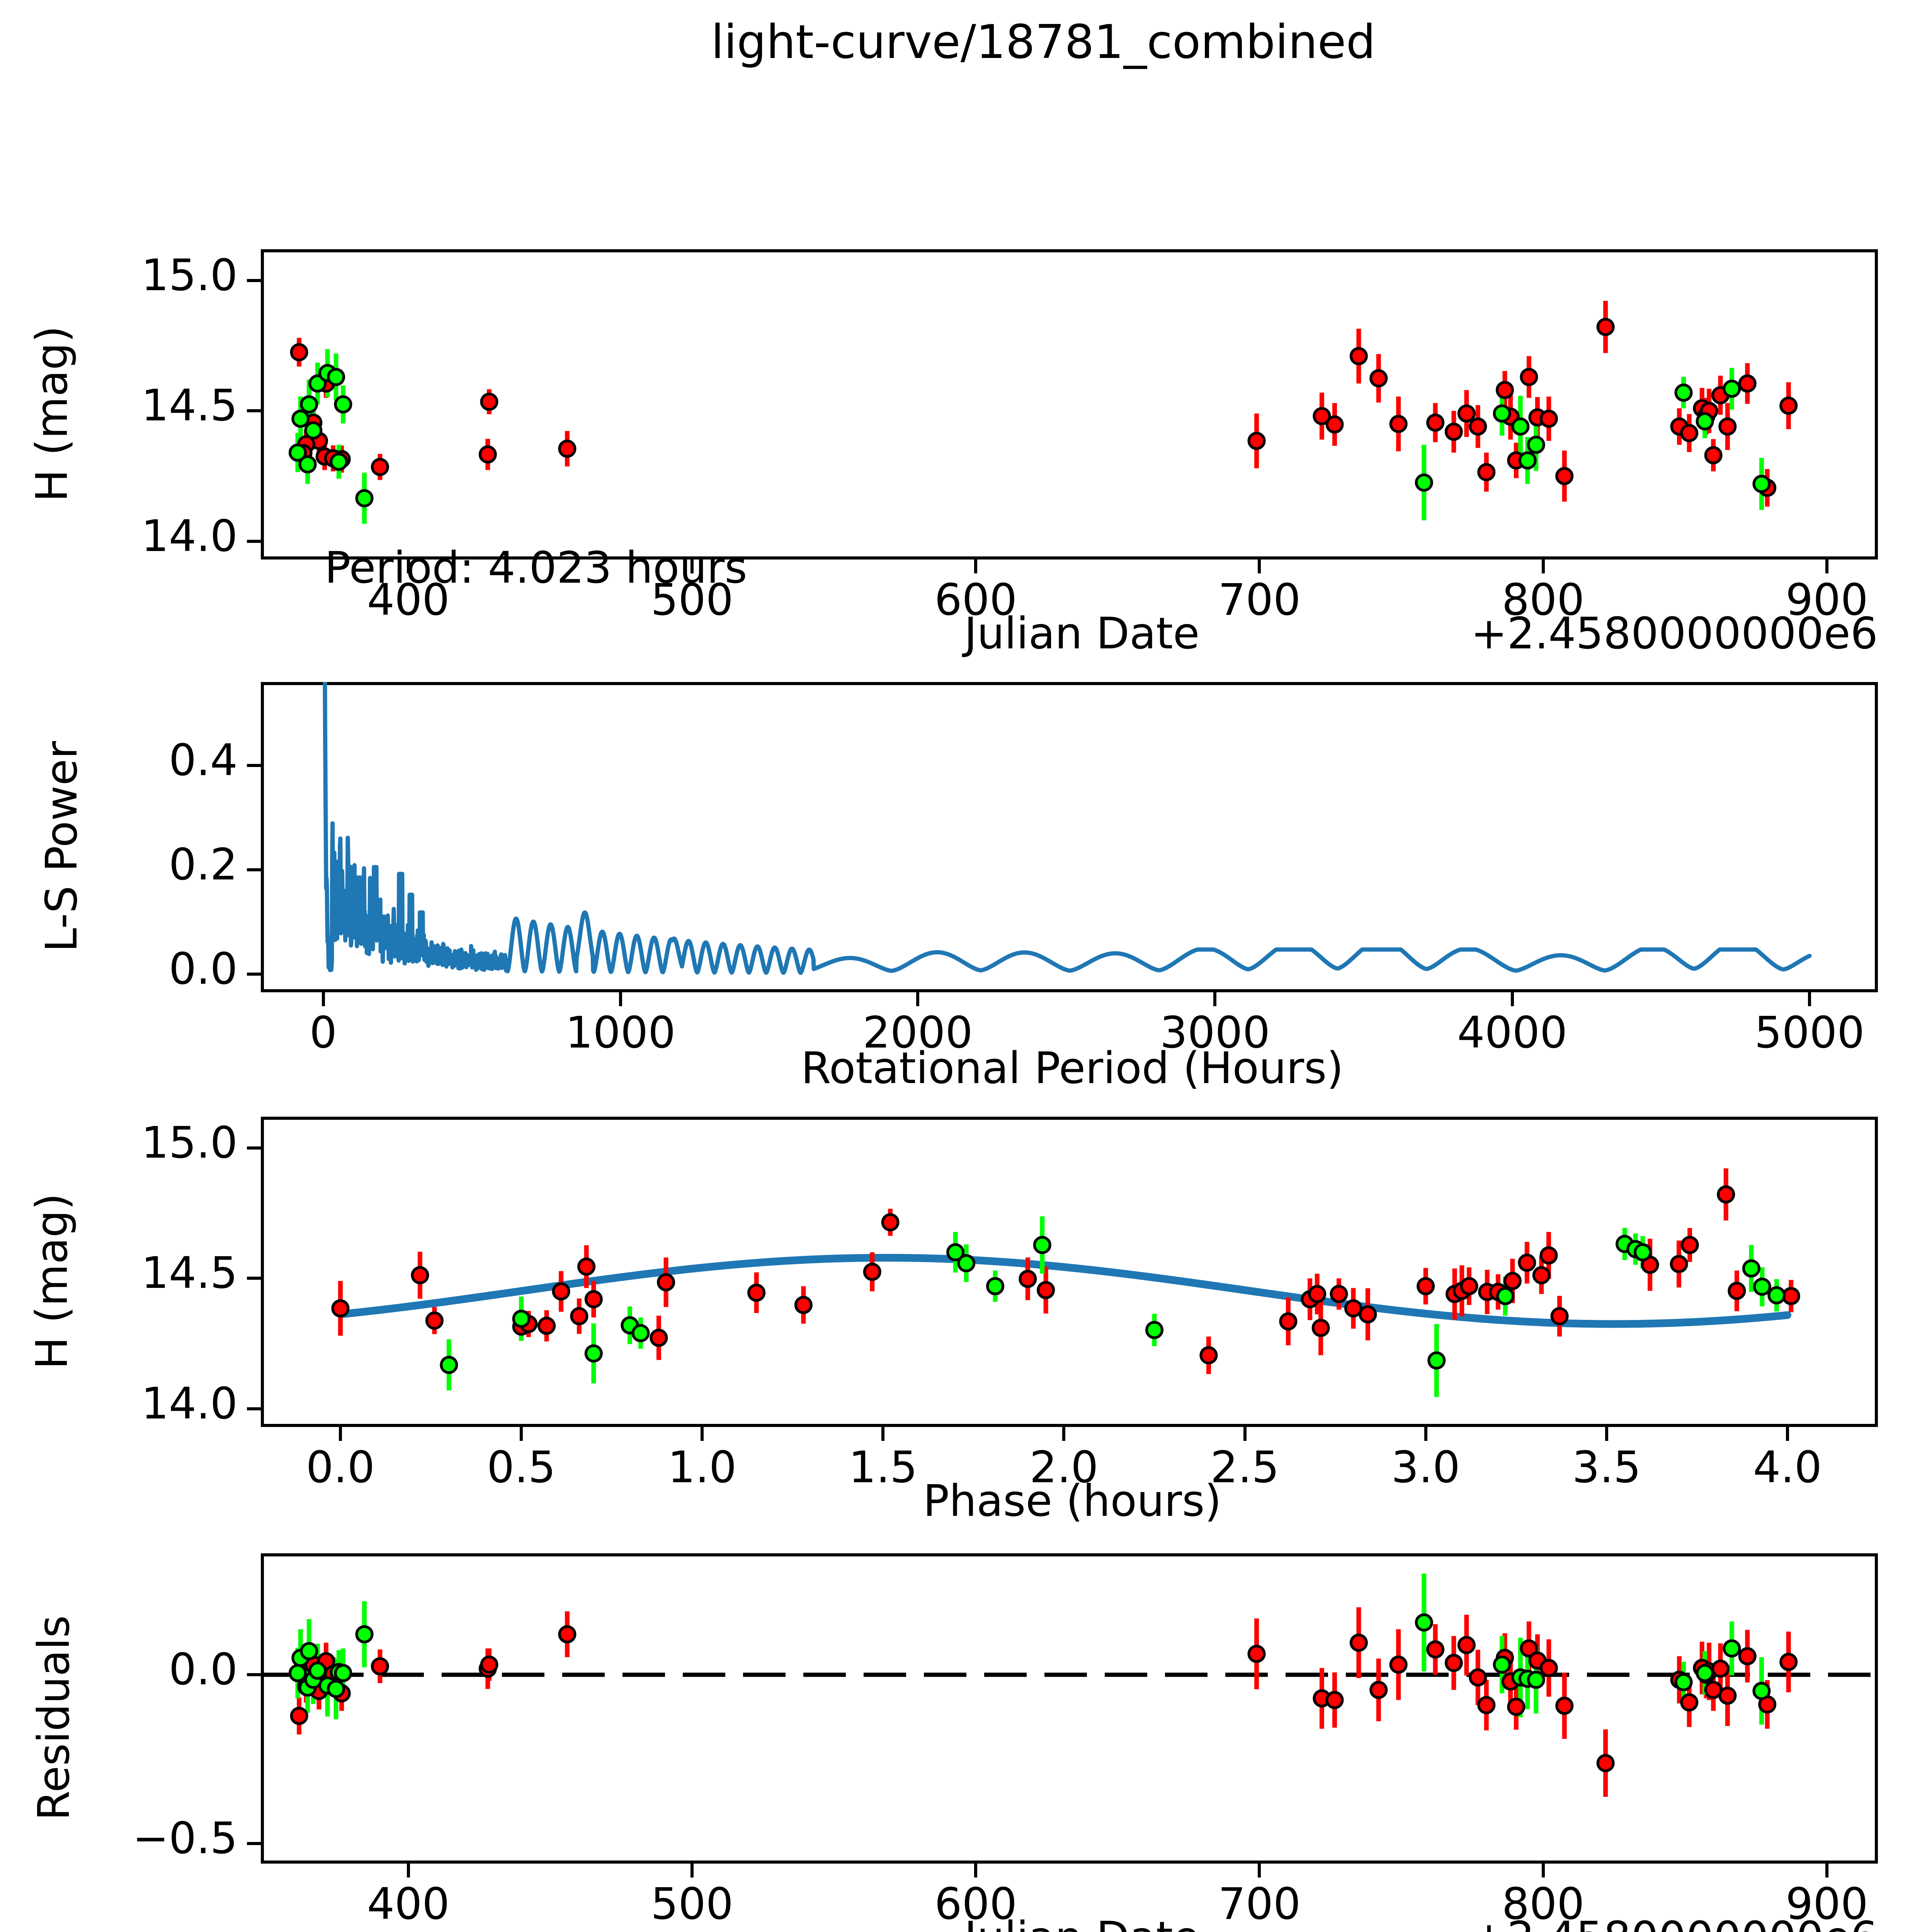  Describe the element at coordinates (1260, 600) in the screenshot. I see `x-tick-label: 700` at that location.